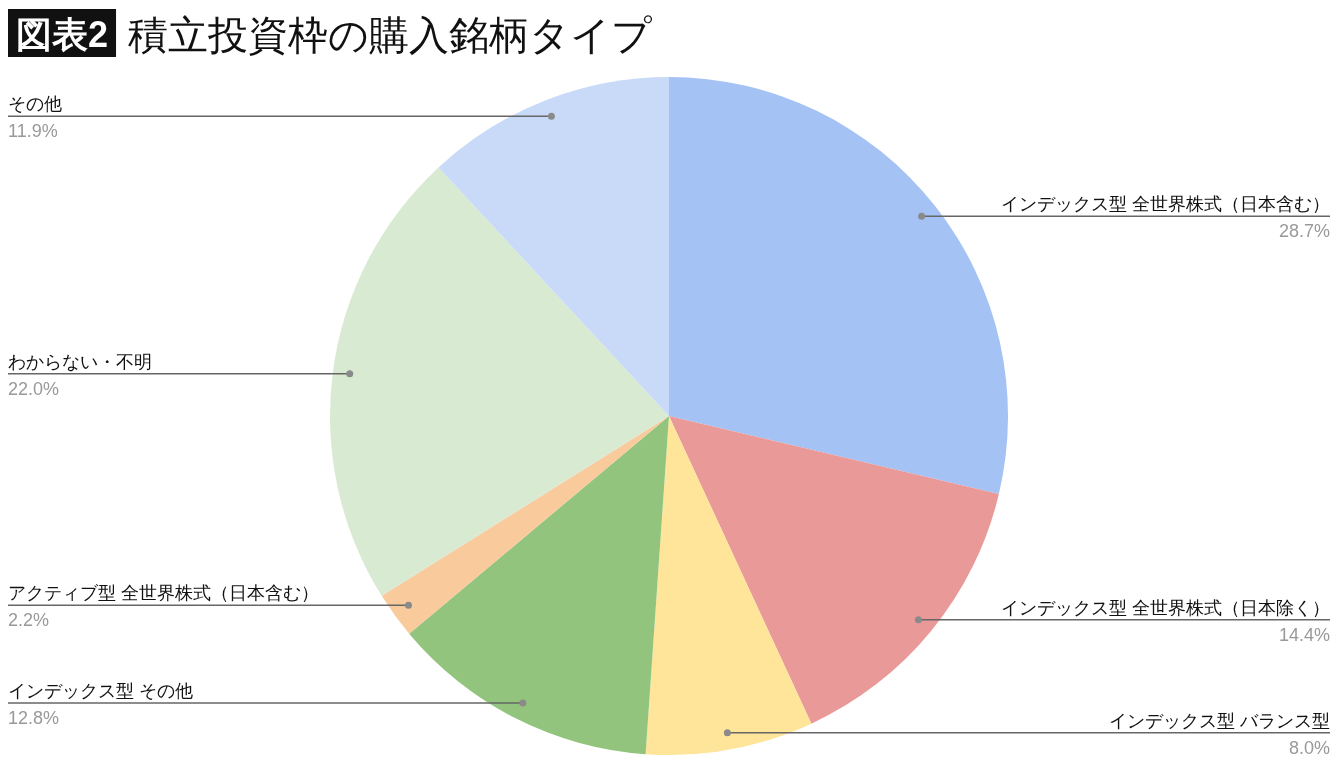 This screenshot has height=764, width=1340. I want to click on slice-label: アクティブ型 全世界株式（日本含む）, so click(164, 593).